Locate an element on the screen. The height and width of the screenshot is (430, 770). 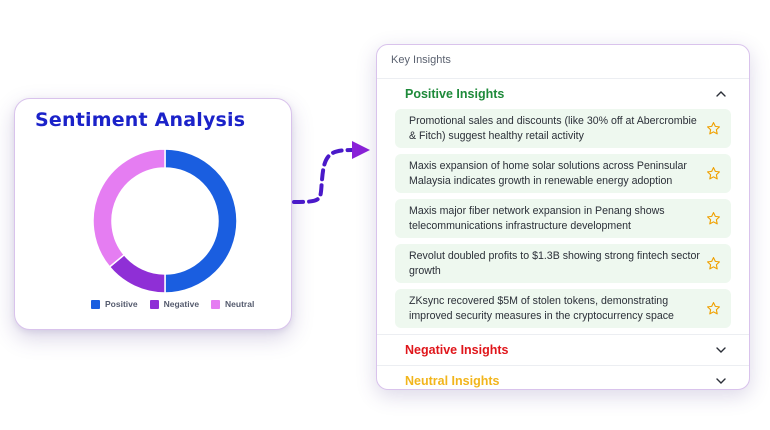
legend-swatch-positive is located at coordinates (95, 304).